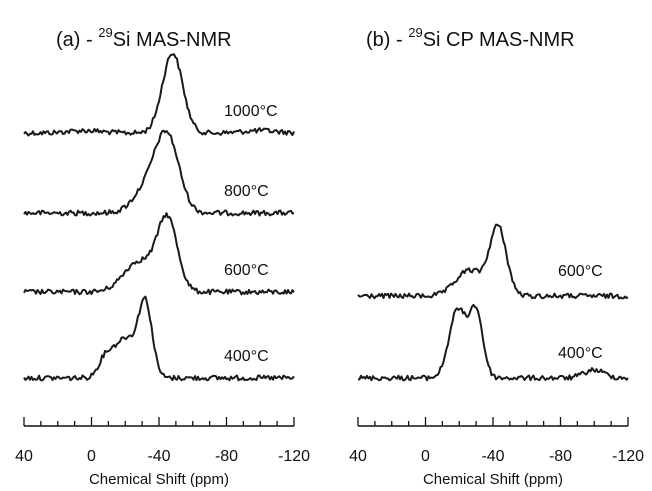 The width and height of the screenshot is (652, 491). I want to click on panel-a-ticks: 40 0 -40 -80 -120, so click(162, 441).